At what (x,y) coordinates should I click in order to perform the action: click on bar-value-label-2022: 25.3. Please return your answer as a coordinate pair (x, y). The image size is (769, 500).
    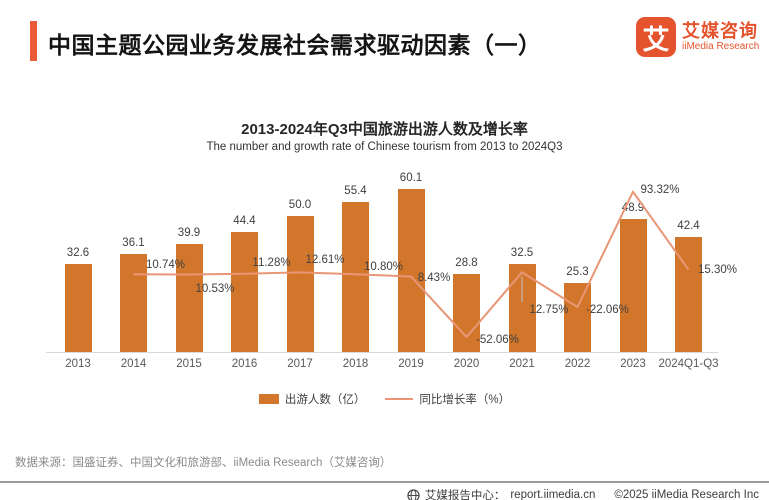
    Looking at the image, I should click on (577, 272).